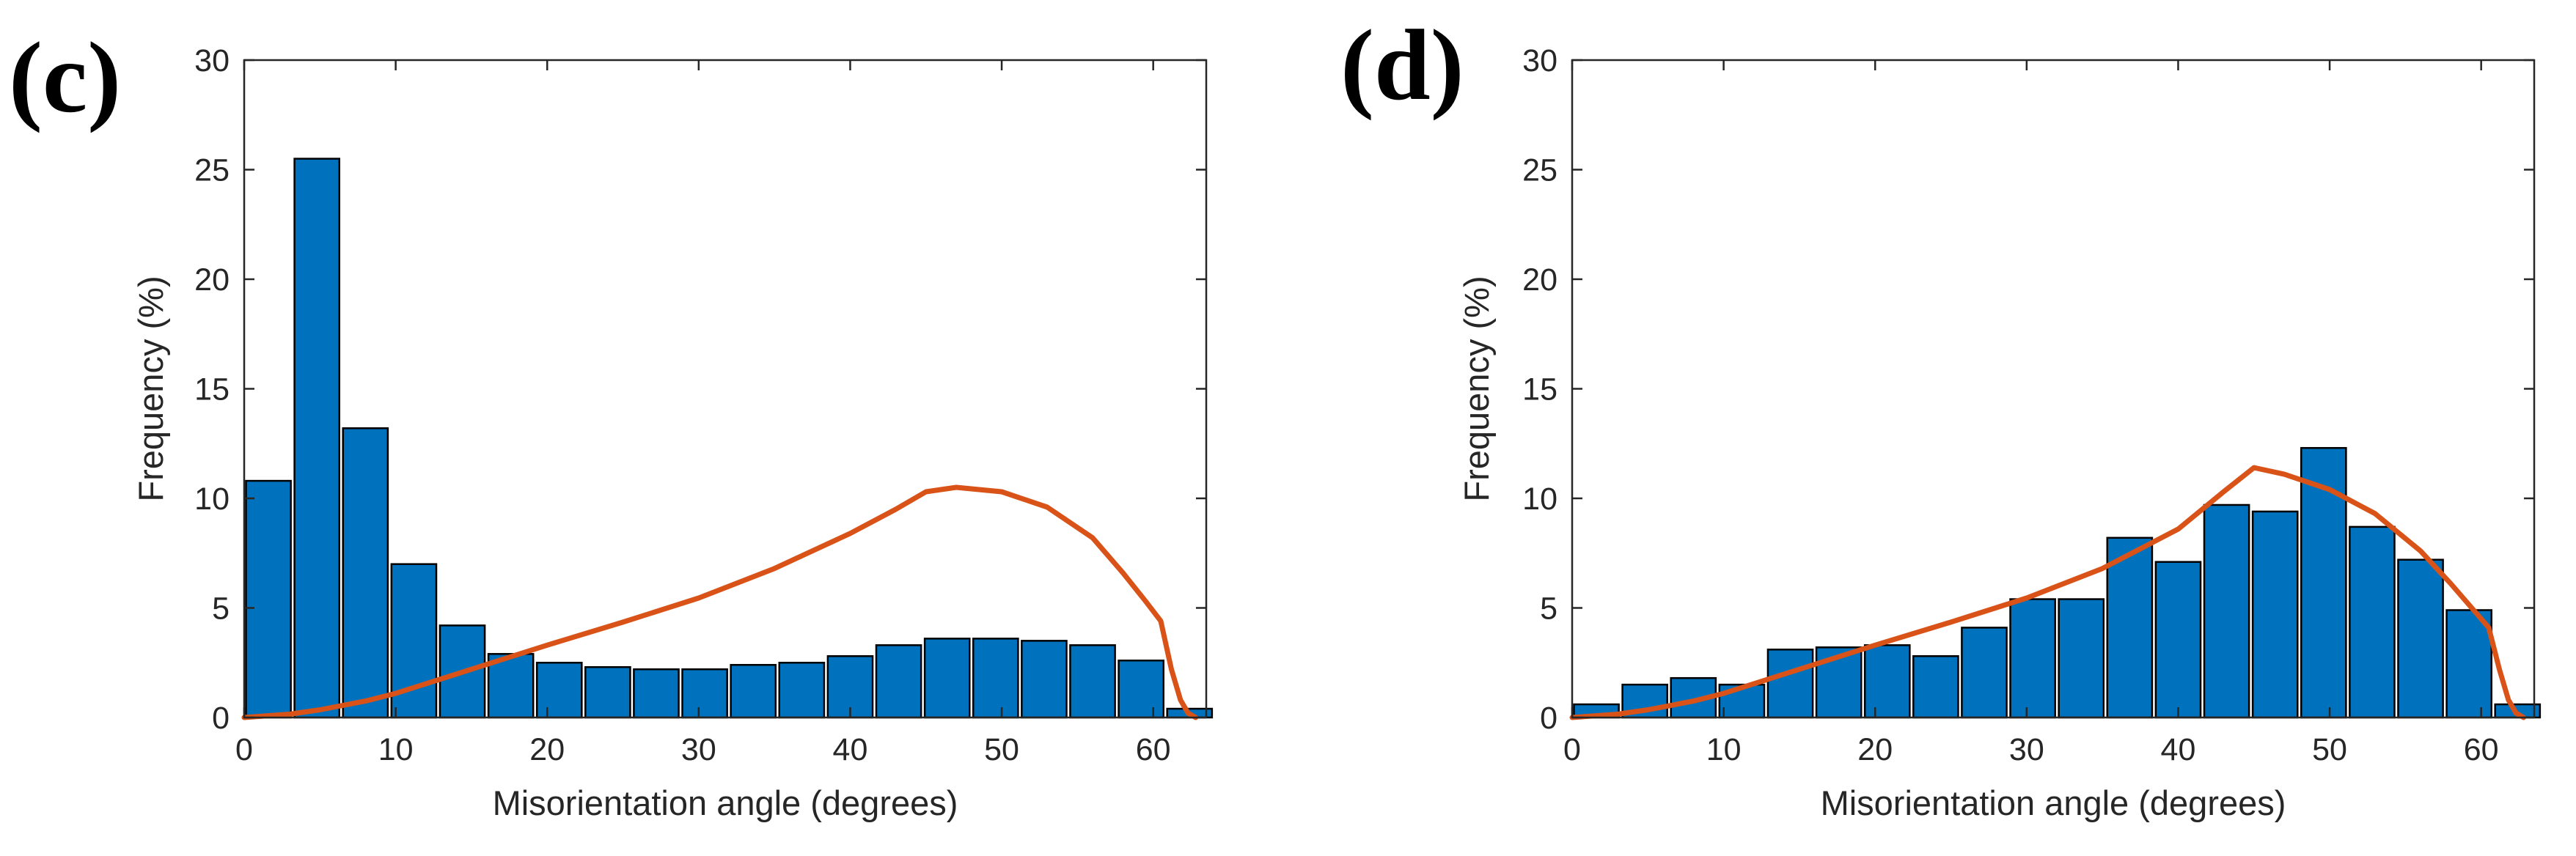 The image size is (2576, 856). I want to click on panel-label: (d), so click(1402, 65).